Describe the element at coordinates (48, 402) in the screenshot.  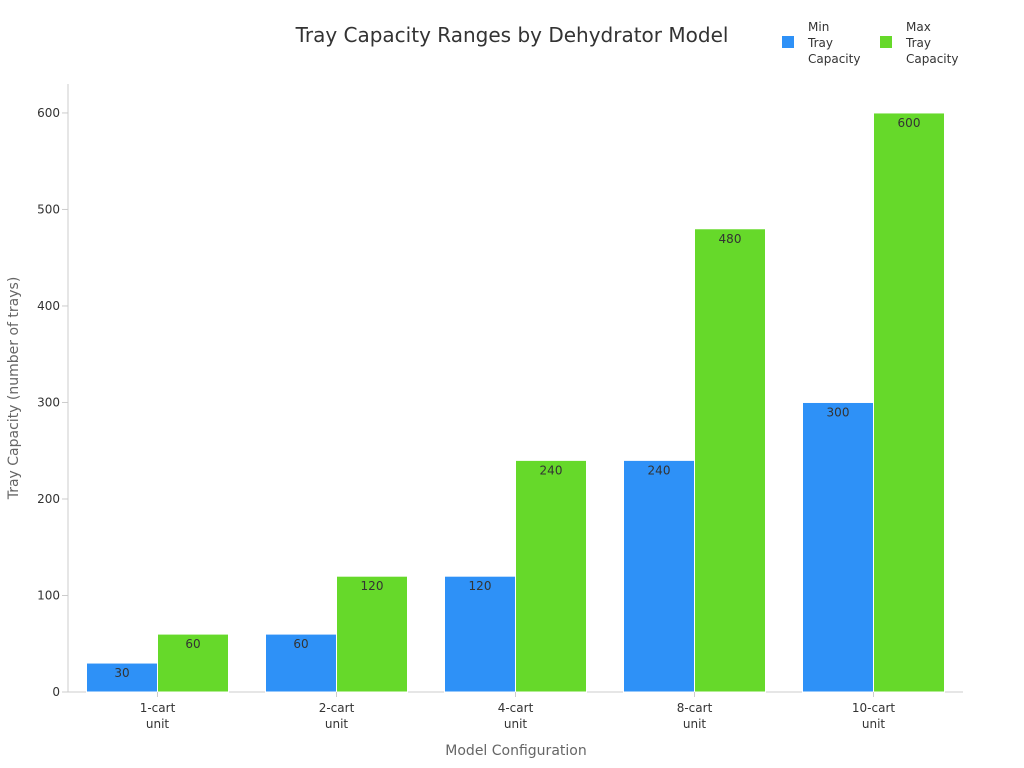
I see `y-tick-label: 300` at that location.